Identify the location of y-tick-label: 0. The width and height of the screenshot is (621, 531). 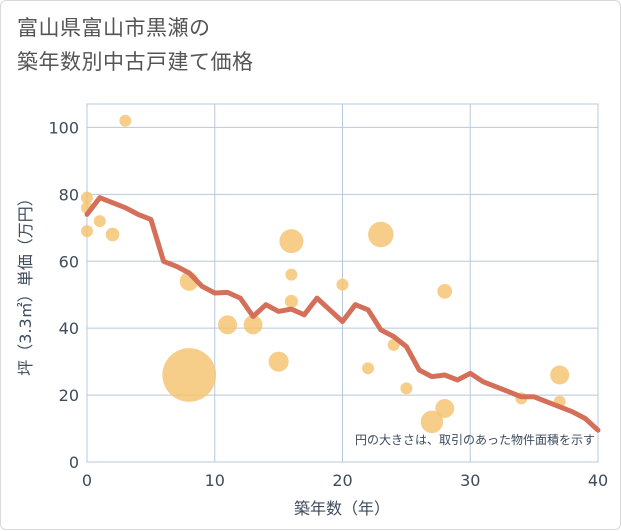
(74, 462).